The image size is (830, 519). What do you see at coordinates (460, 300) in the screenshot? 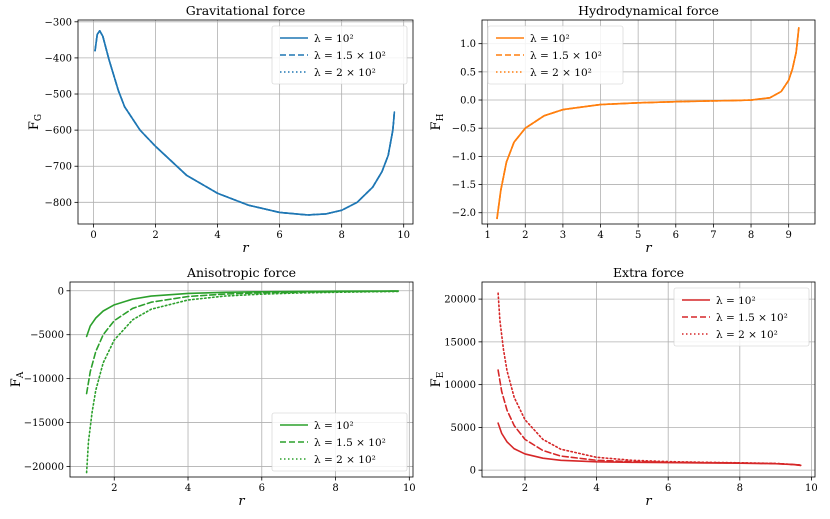
I see `y-tick-label: 20000` at bounding box center [460, 300].